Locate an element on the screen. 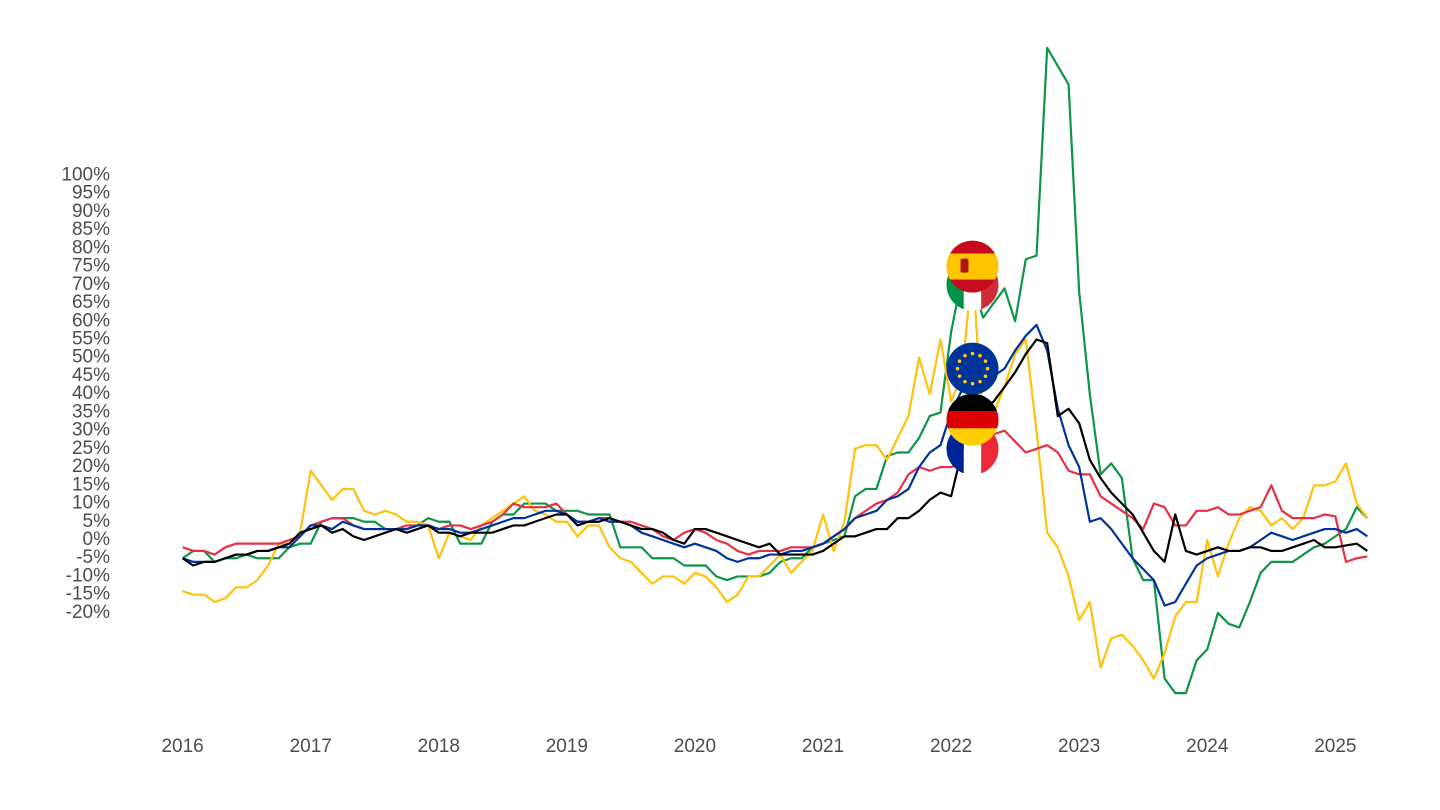  y-tick-label: 60% is located at coordinates (91, 320).